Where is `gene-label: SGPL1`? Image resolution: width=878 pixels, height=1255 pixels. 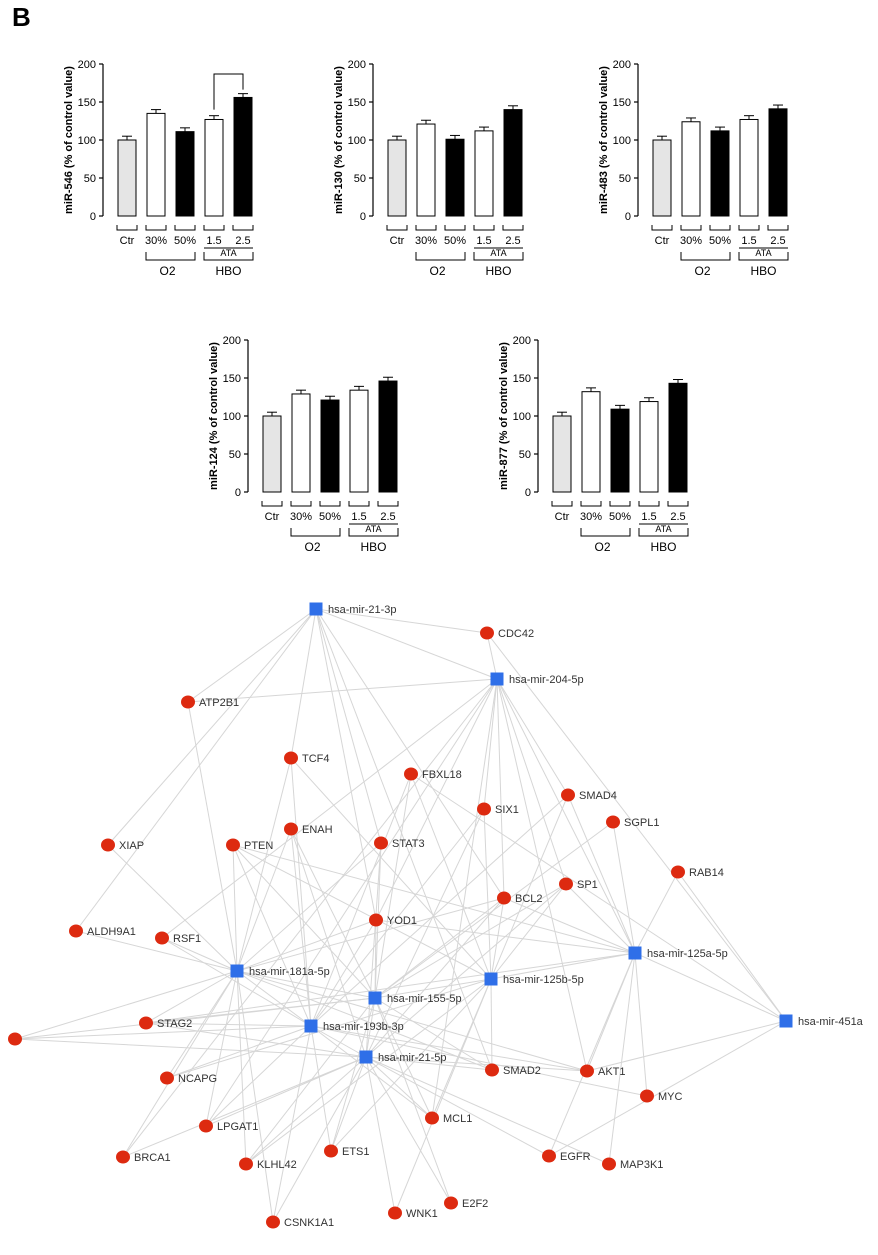
gene-label: SGPL1 is located at coordinates (641, 823).